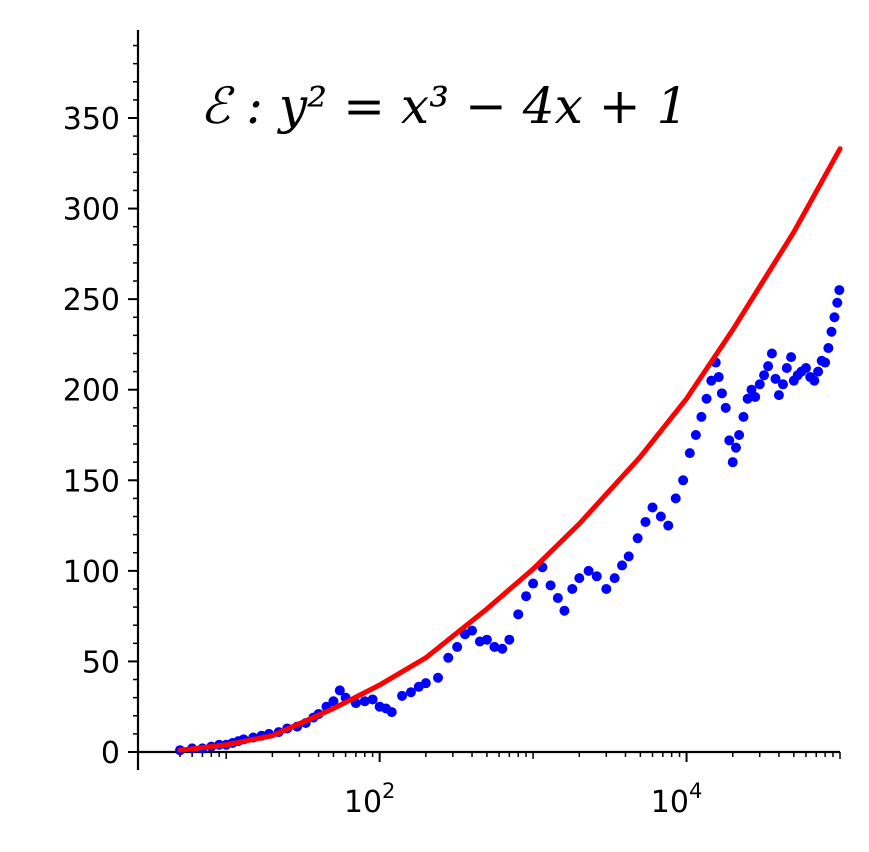 The height and width of the screenshot is (852, 869). Describe the element at coordinates (91, 210) in the screenshot. I see `y-tick-label: 300` at that location.